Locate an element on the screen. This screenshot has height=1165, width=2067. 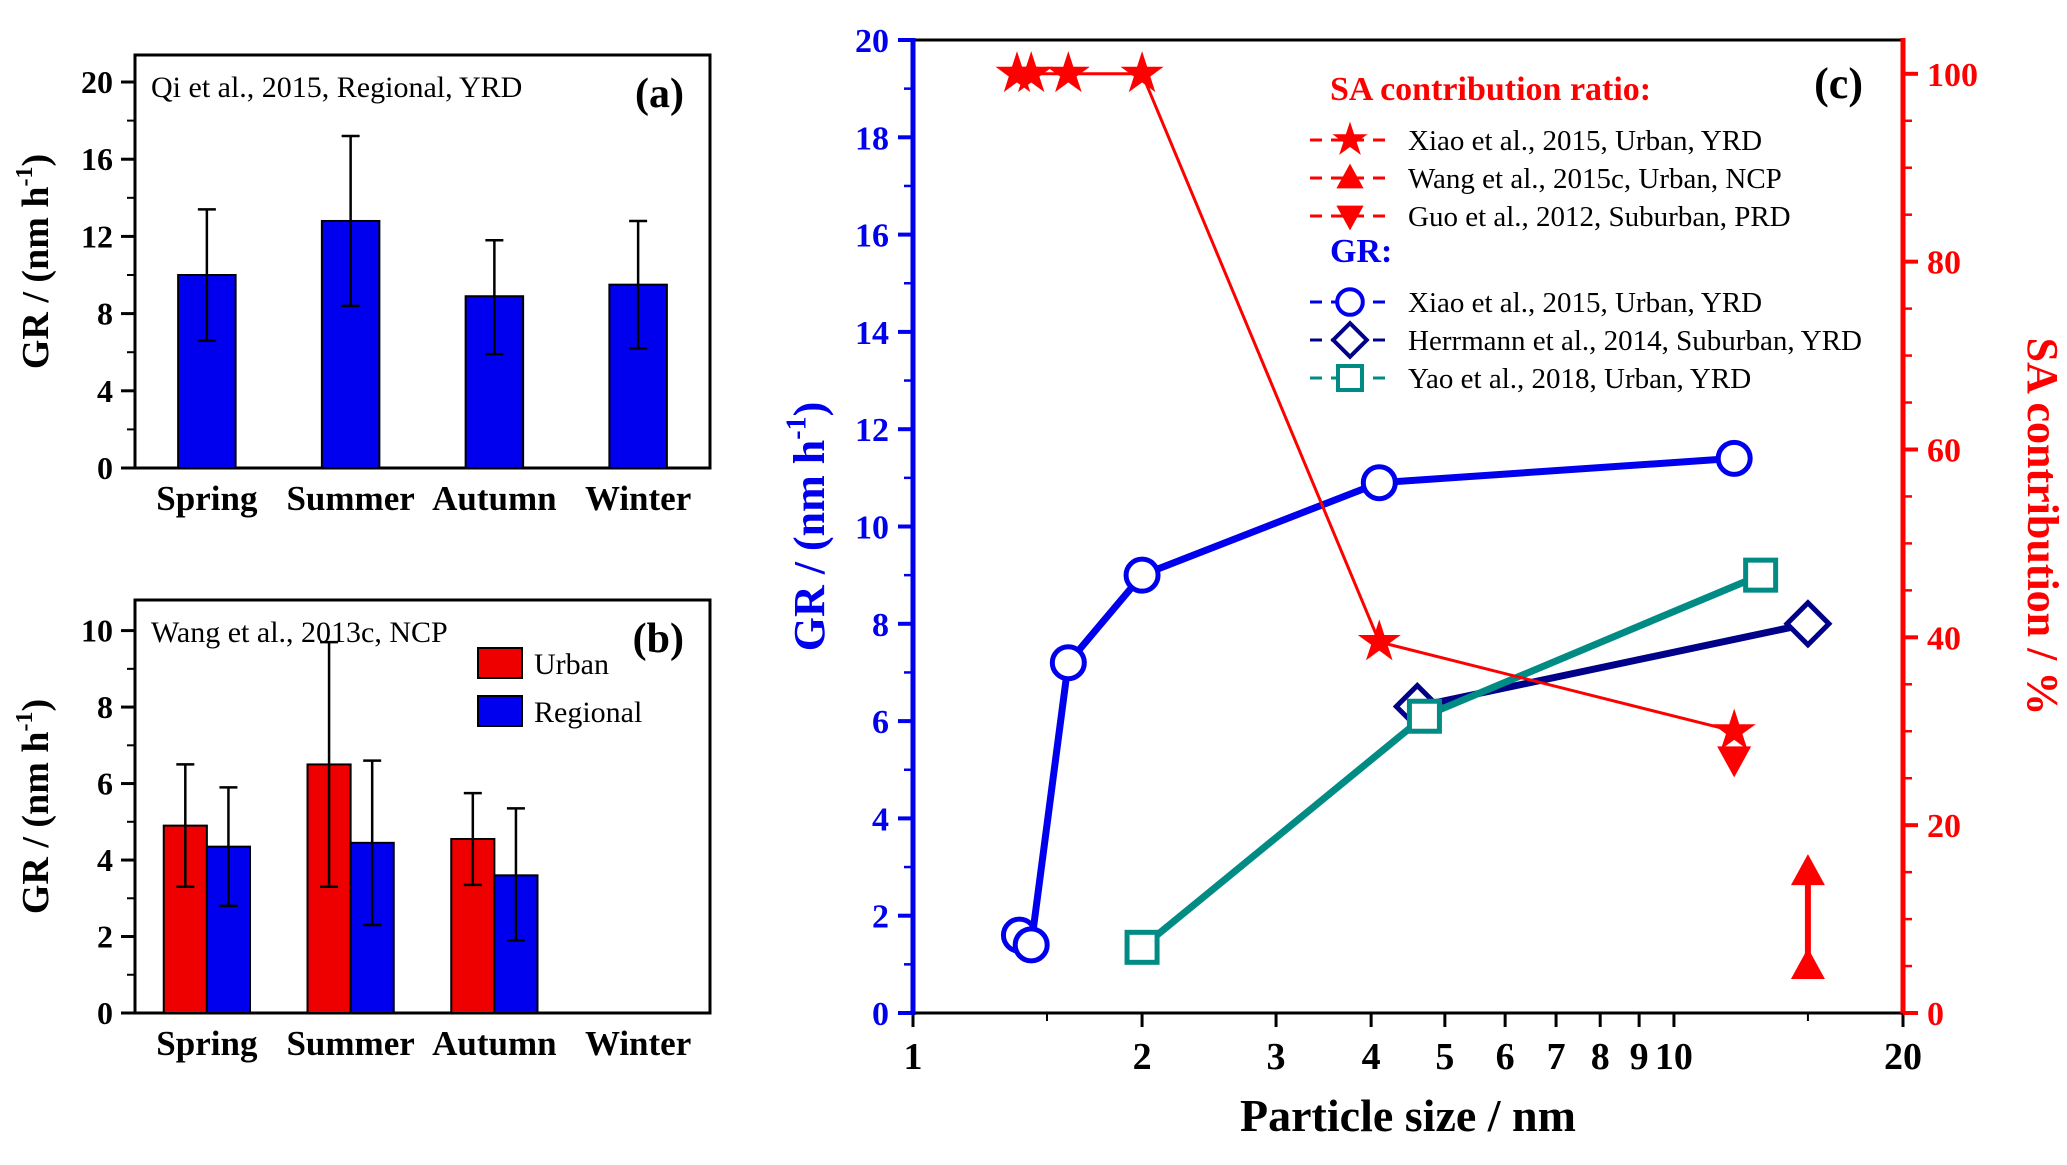
x-tick-label: 8 is located at coordinates (1600, 1057).